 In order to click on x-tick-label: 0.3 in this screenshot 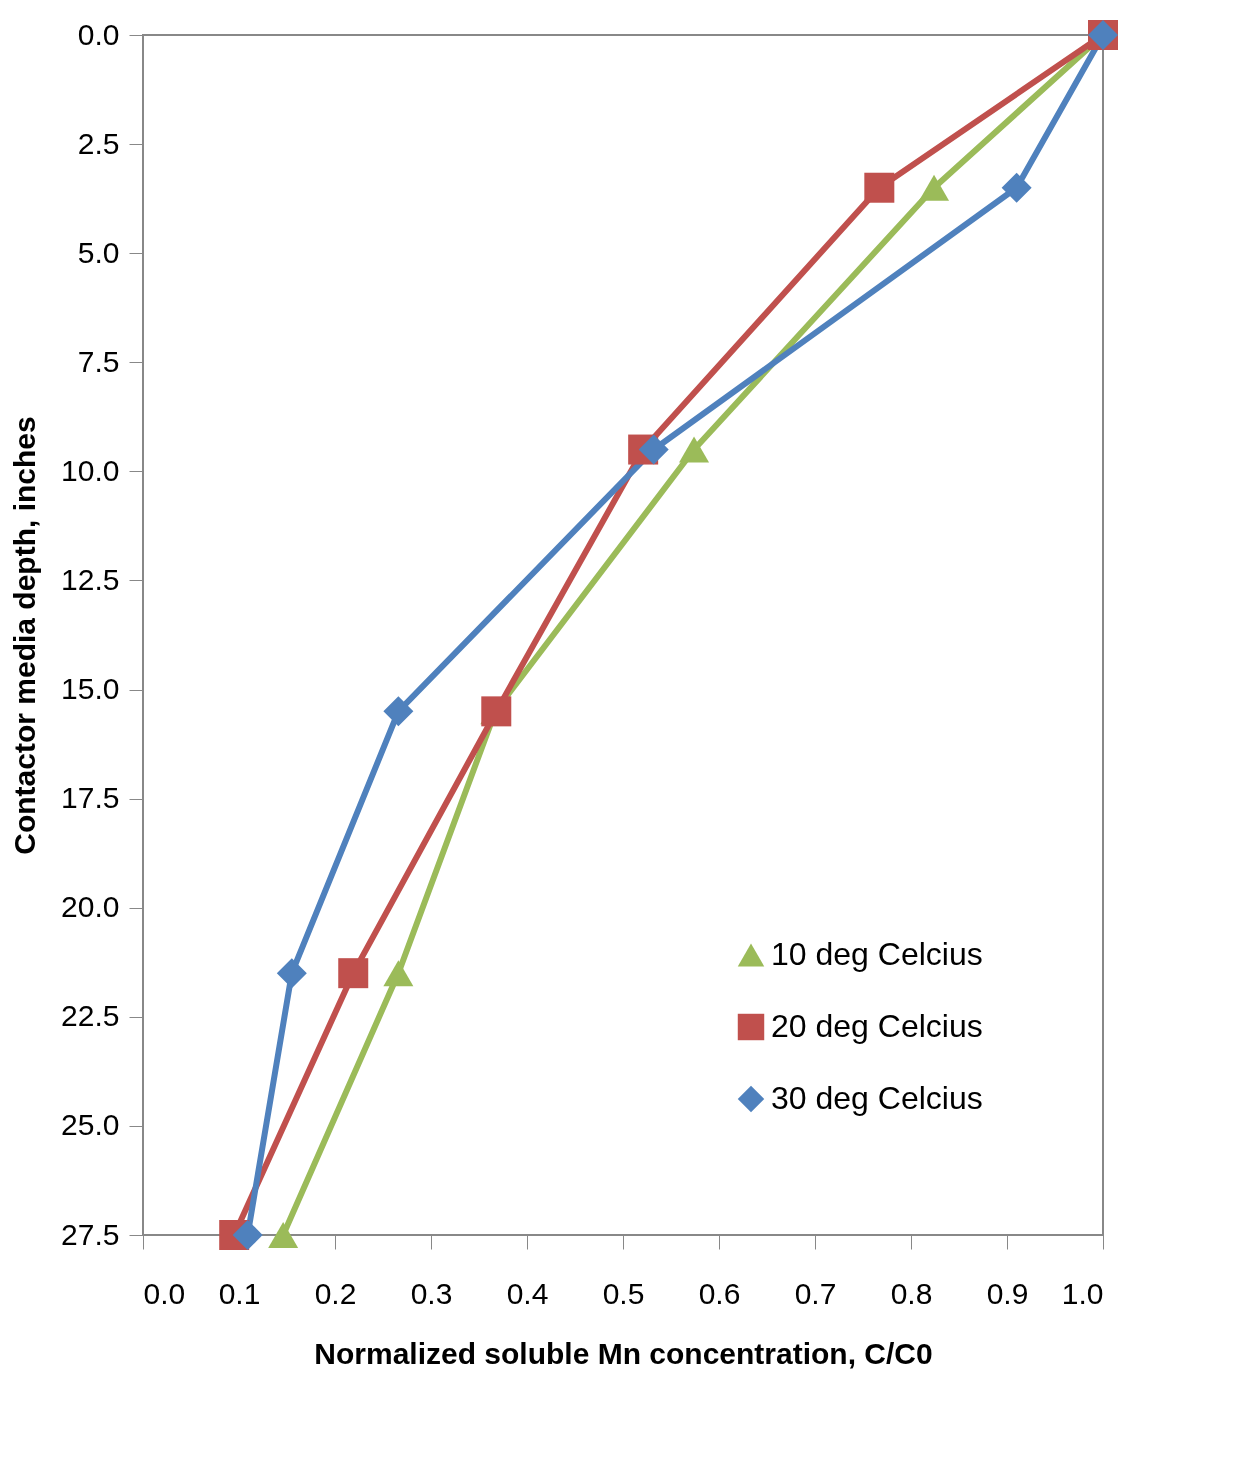, I will do `click(431, 1293)`.